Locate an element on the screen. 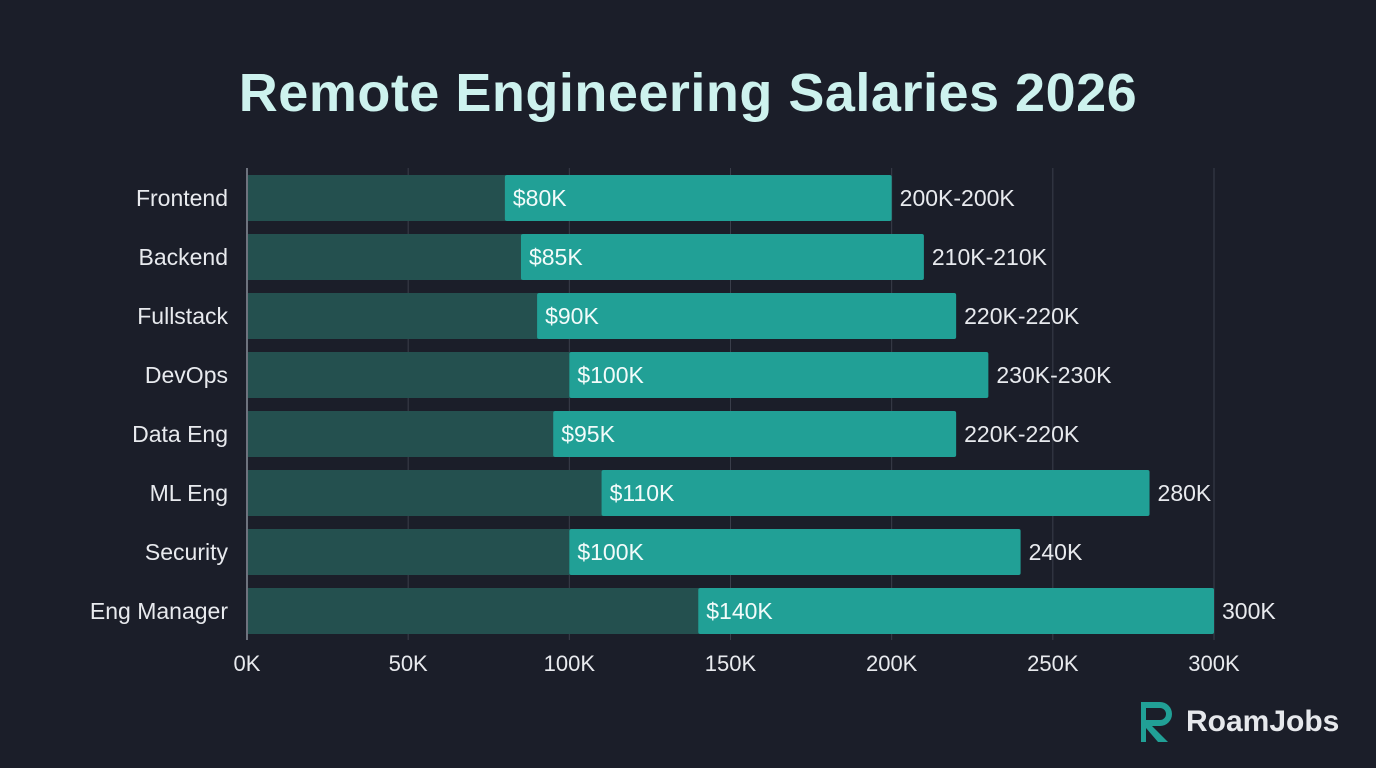  category-label: Fullstack is located at coordinates (182, 316).